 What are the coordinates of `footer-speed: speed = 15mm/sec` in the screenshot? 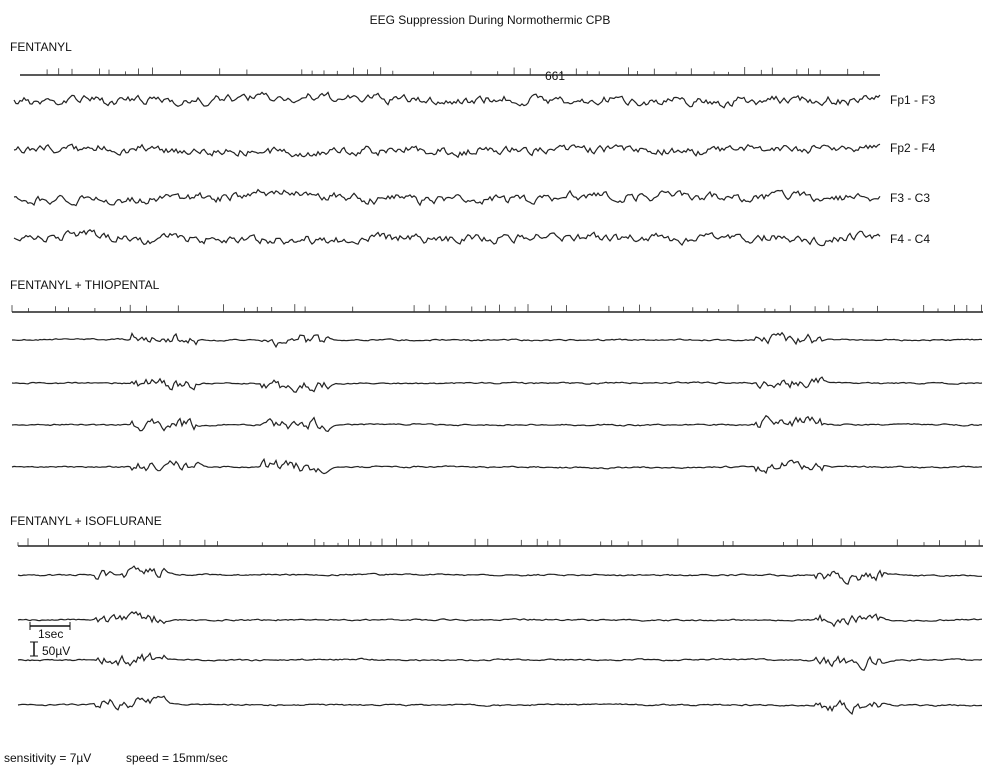 It's located at (177, 758).